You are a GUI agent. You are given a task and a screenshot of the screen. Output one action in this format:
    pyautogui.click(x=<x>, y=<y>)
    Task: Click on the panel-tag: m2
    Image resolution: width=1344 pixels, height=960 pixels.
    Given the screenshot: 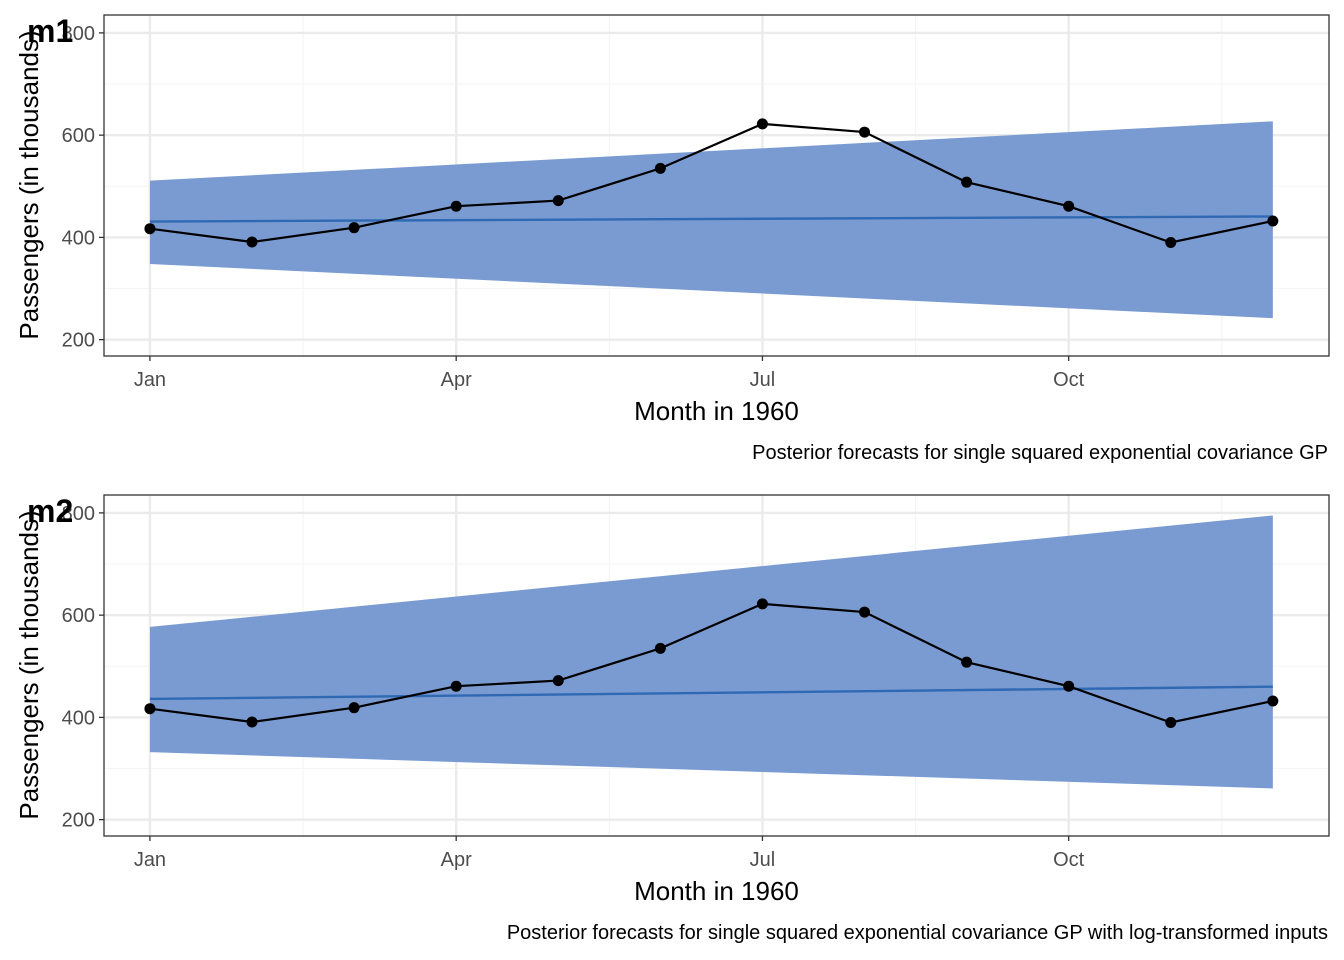 What is the action you would take?
    pyautogui.click(x=50, y=511)
    